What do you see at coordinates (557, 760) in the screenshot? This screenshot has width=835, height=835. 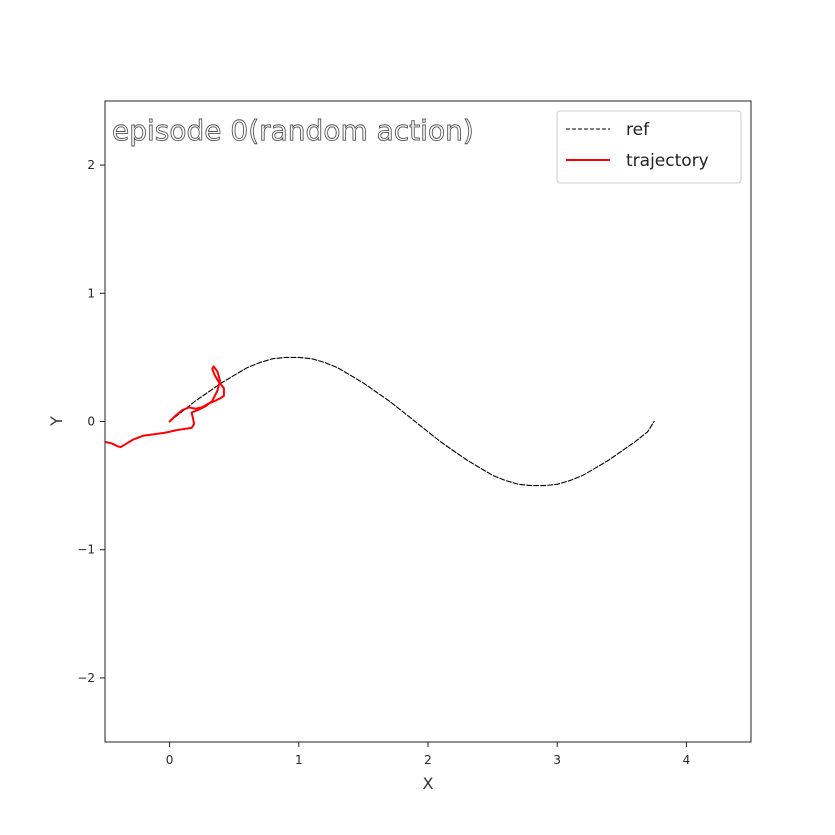 I see `x-tick-label: 3` at bounding box center [557, 760].